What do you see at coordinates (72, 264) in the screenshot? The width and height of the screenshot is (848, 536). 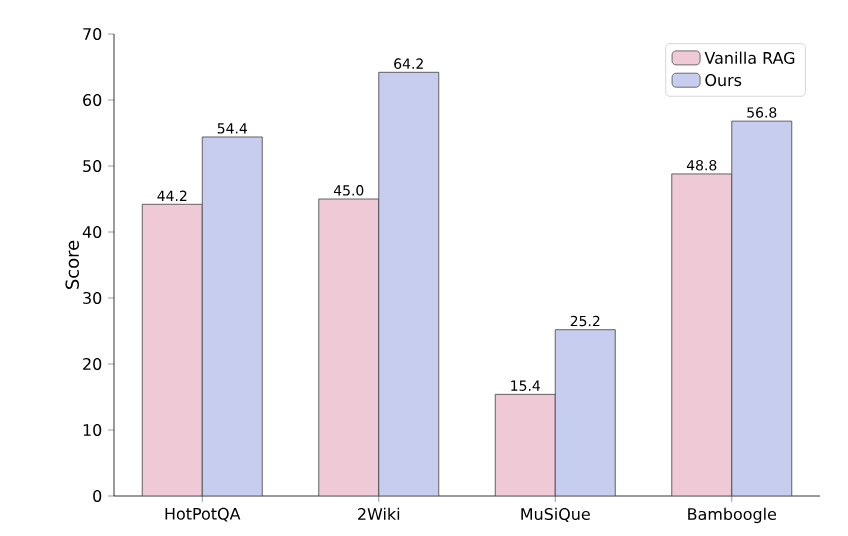 I see `y-axis-title: Score` at bounding box center [72, 264].